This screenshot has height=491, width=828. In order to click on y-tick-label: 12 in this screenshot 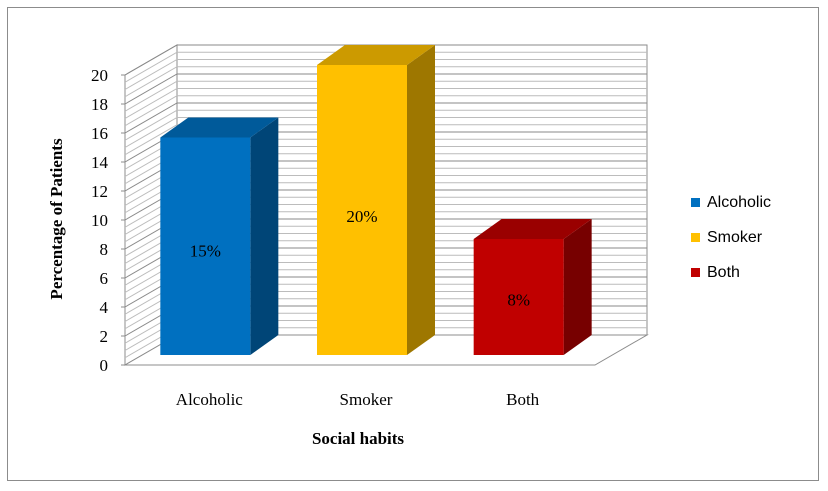, I will do `click(99, 191)`.